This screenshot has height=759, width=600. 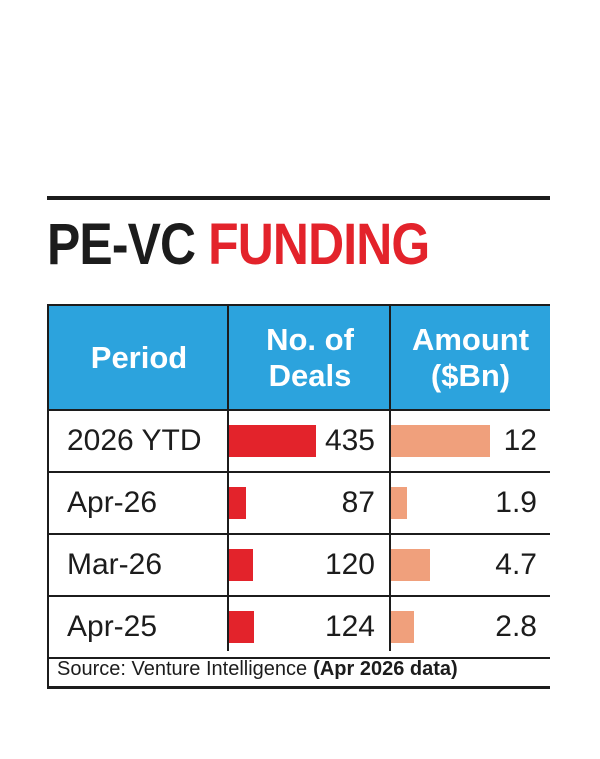 I want to click on period-label: 2026 YTD, so click(x=134, y=440).